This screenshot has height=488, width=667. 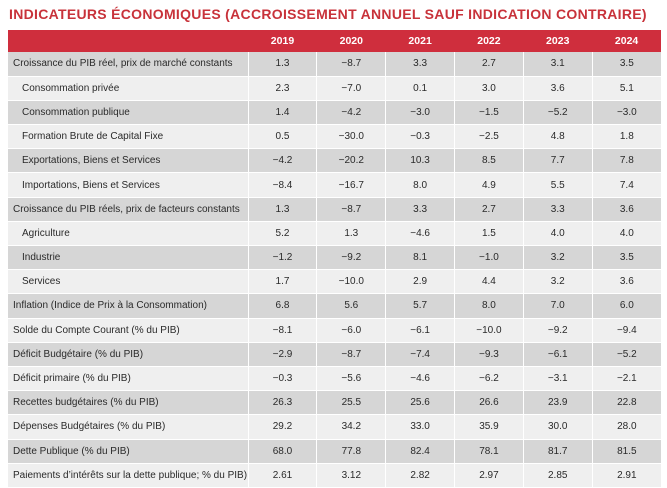 I want to click on row-label: Déficit primaire (% du PIB), so click(x=128, y=379).